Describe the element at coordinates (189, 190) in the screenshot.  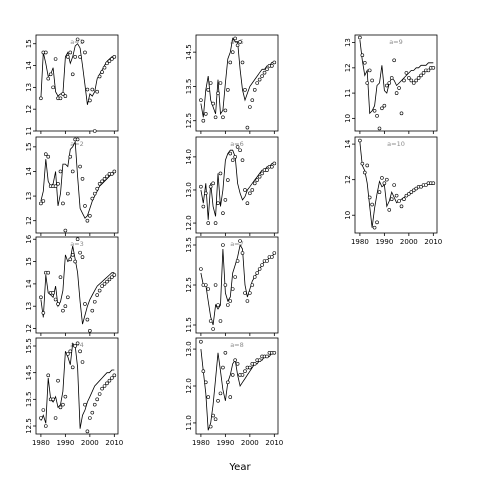
I see `y-tick-label: 13.0` at that location.